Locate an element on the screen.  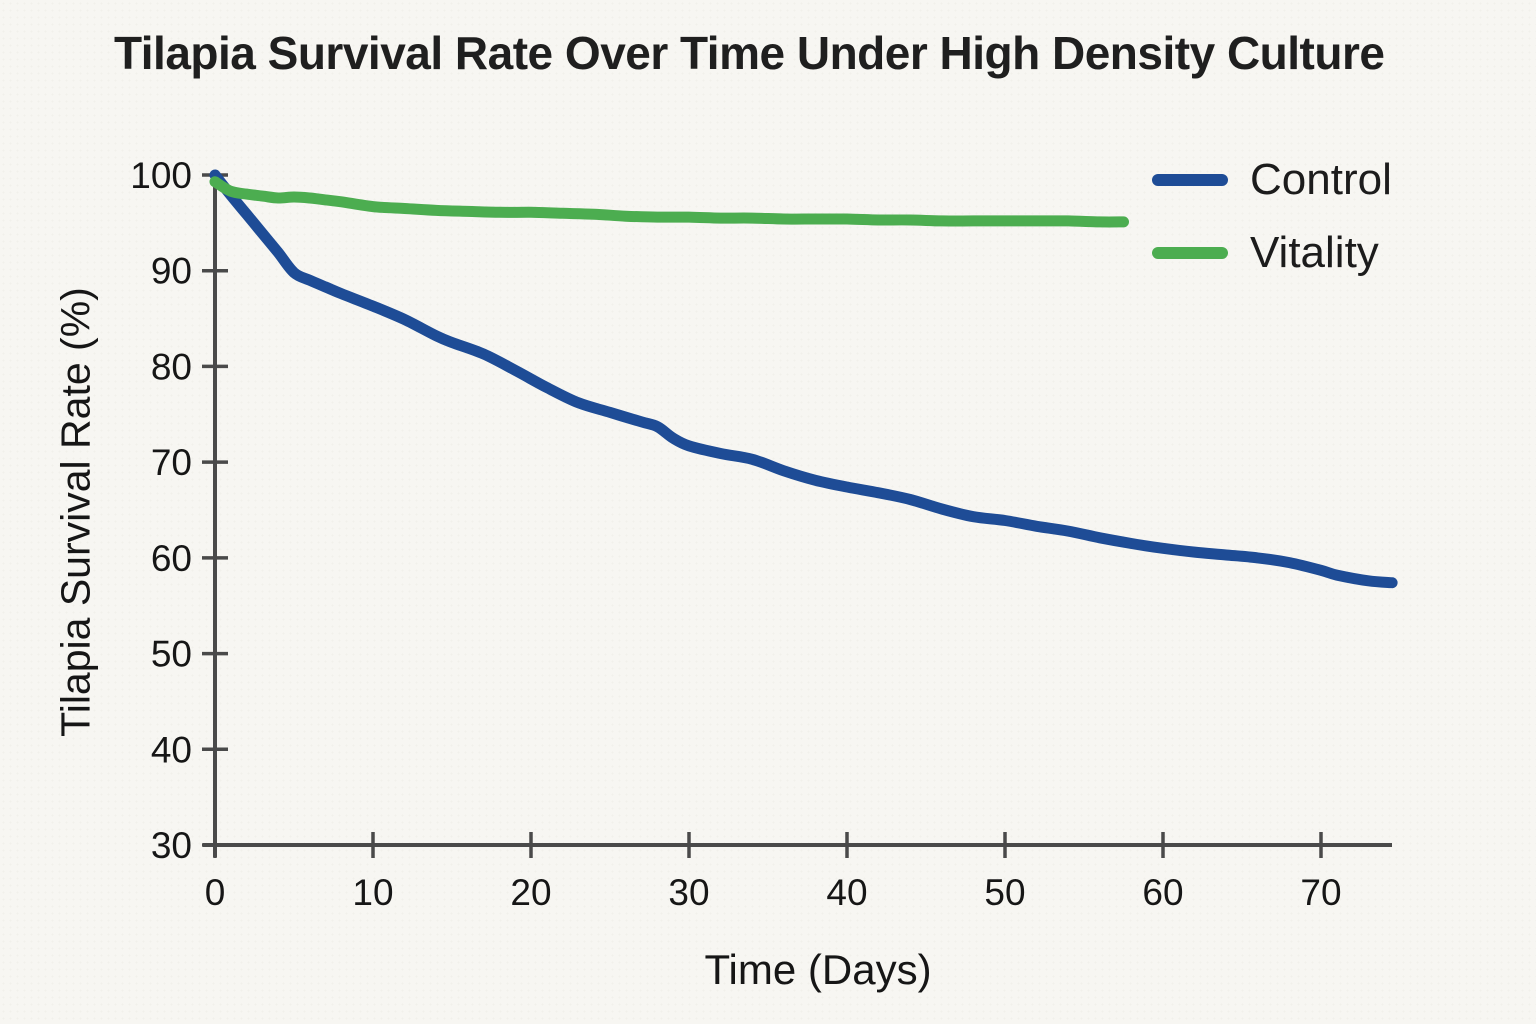
x-tick-label-20: 20 is located at coordinates (530, 892).